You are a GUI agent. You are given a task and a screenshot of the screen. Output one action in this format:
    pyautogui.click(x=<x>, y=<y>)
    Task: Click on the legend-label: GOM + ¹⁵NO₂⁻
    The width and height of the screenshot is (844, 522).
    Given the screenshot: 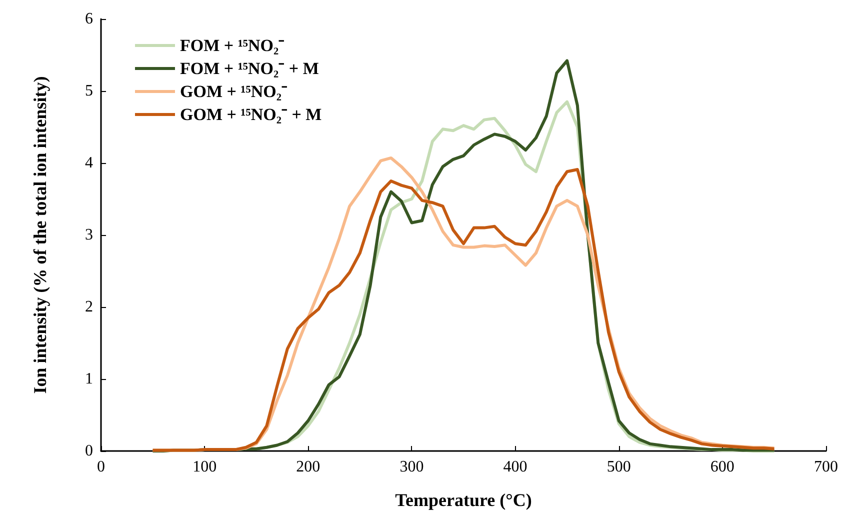 What is the action you would take?
    pyautogui.click(x=234, y=91)
    